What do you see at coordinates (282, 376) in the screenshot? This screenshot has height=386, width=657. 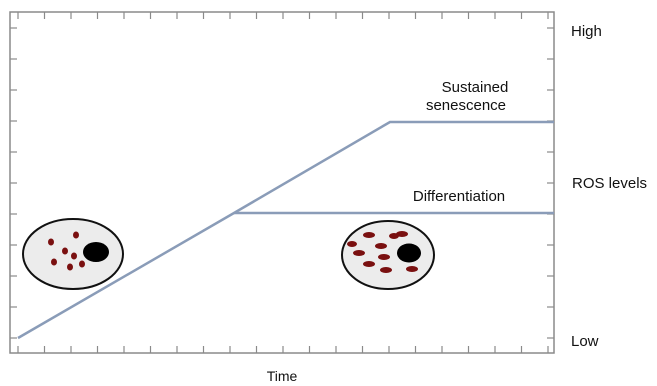 I see `time-label: Time` at bounding box center [282, 376].